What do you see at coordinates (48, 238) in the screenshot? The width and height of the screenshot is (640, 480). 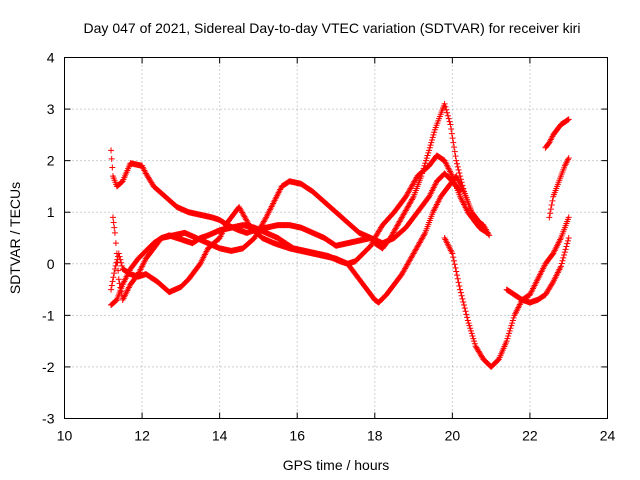 I see `y-tick-labels: -3 -2 -1 0 1 2 3 4` at bounding box center [48, 238].